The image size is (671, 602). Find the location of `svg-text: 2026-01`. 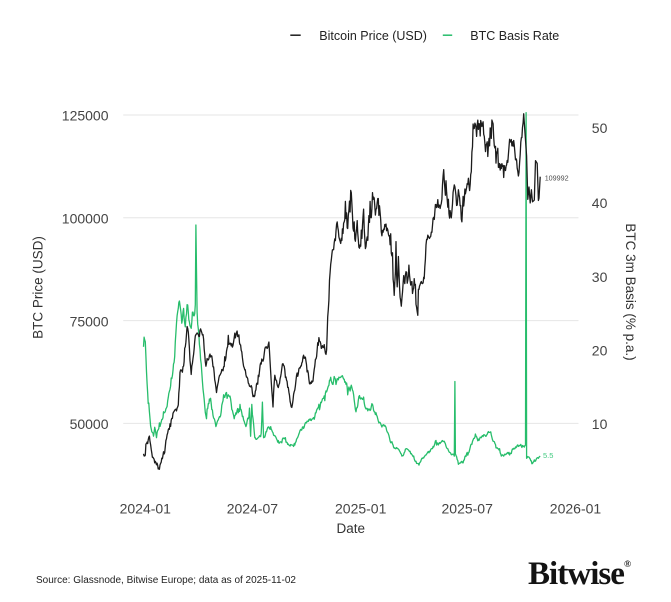

svg-text: 2026-01 is located at coordinates (576, 509).